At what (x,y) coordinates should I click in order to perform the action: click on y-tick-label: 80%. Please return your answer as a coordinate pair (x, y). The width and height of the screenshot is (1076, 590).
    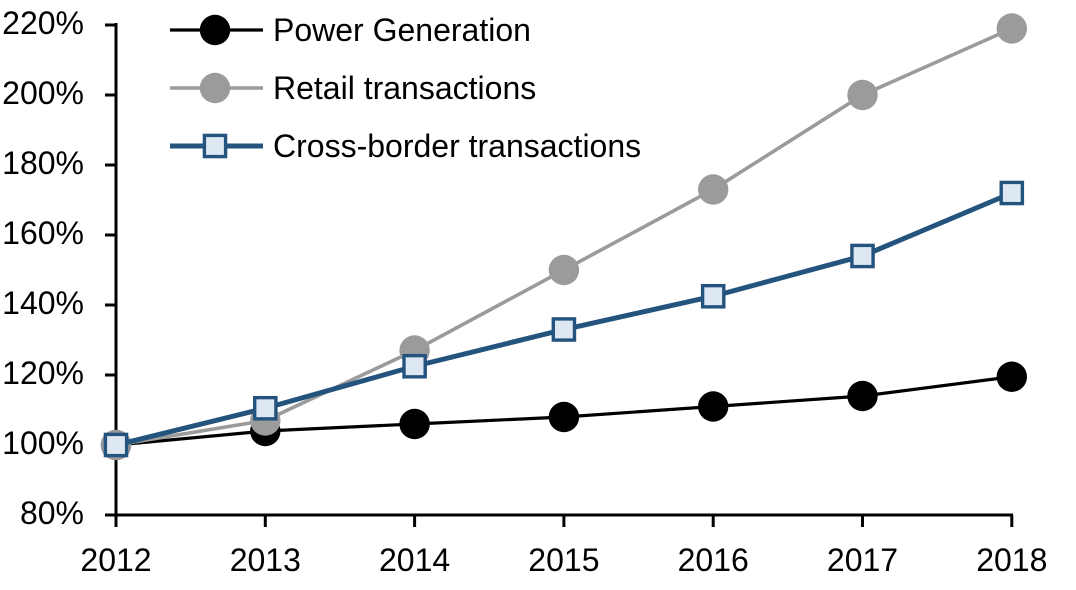
    Looking at the image, I should click on (52, 513).